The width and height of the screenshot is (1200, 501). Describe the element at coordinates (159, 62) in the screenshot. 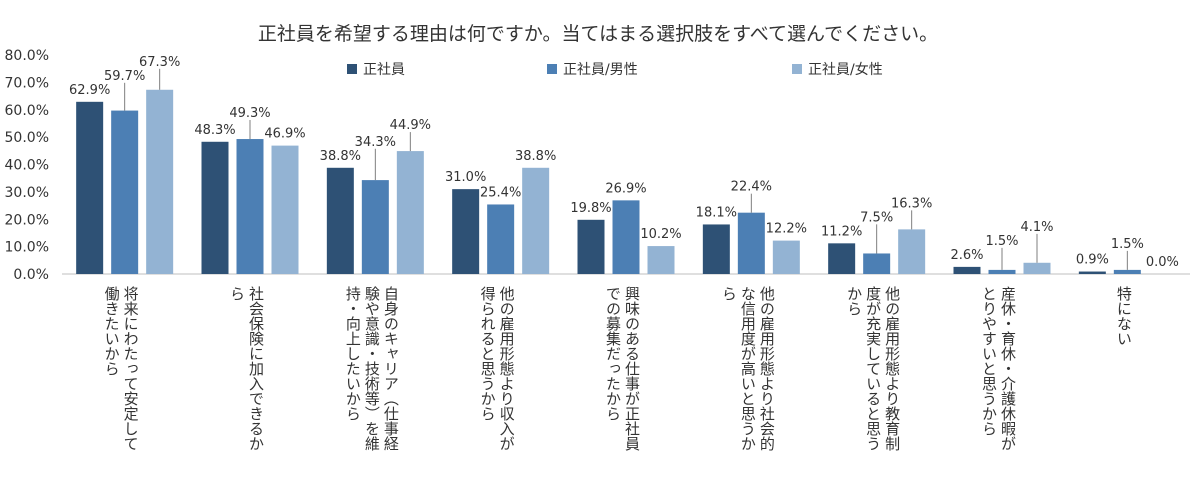

I see `value-label: 67.3%` at that location.